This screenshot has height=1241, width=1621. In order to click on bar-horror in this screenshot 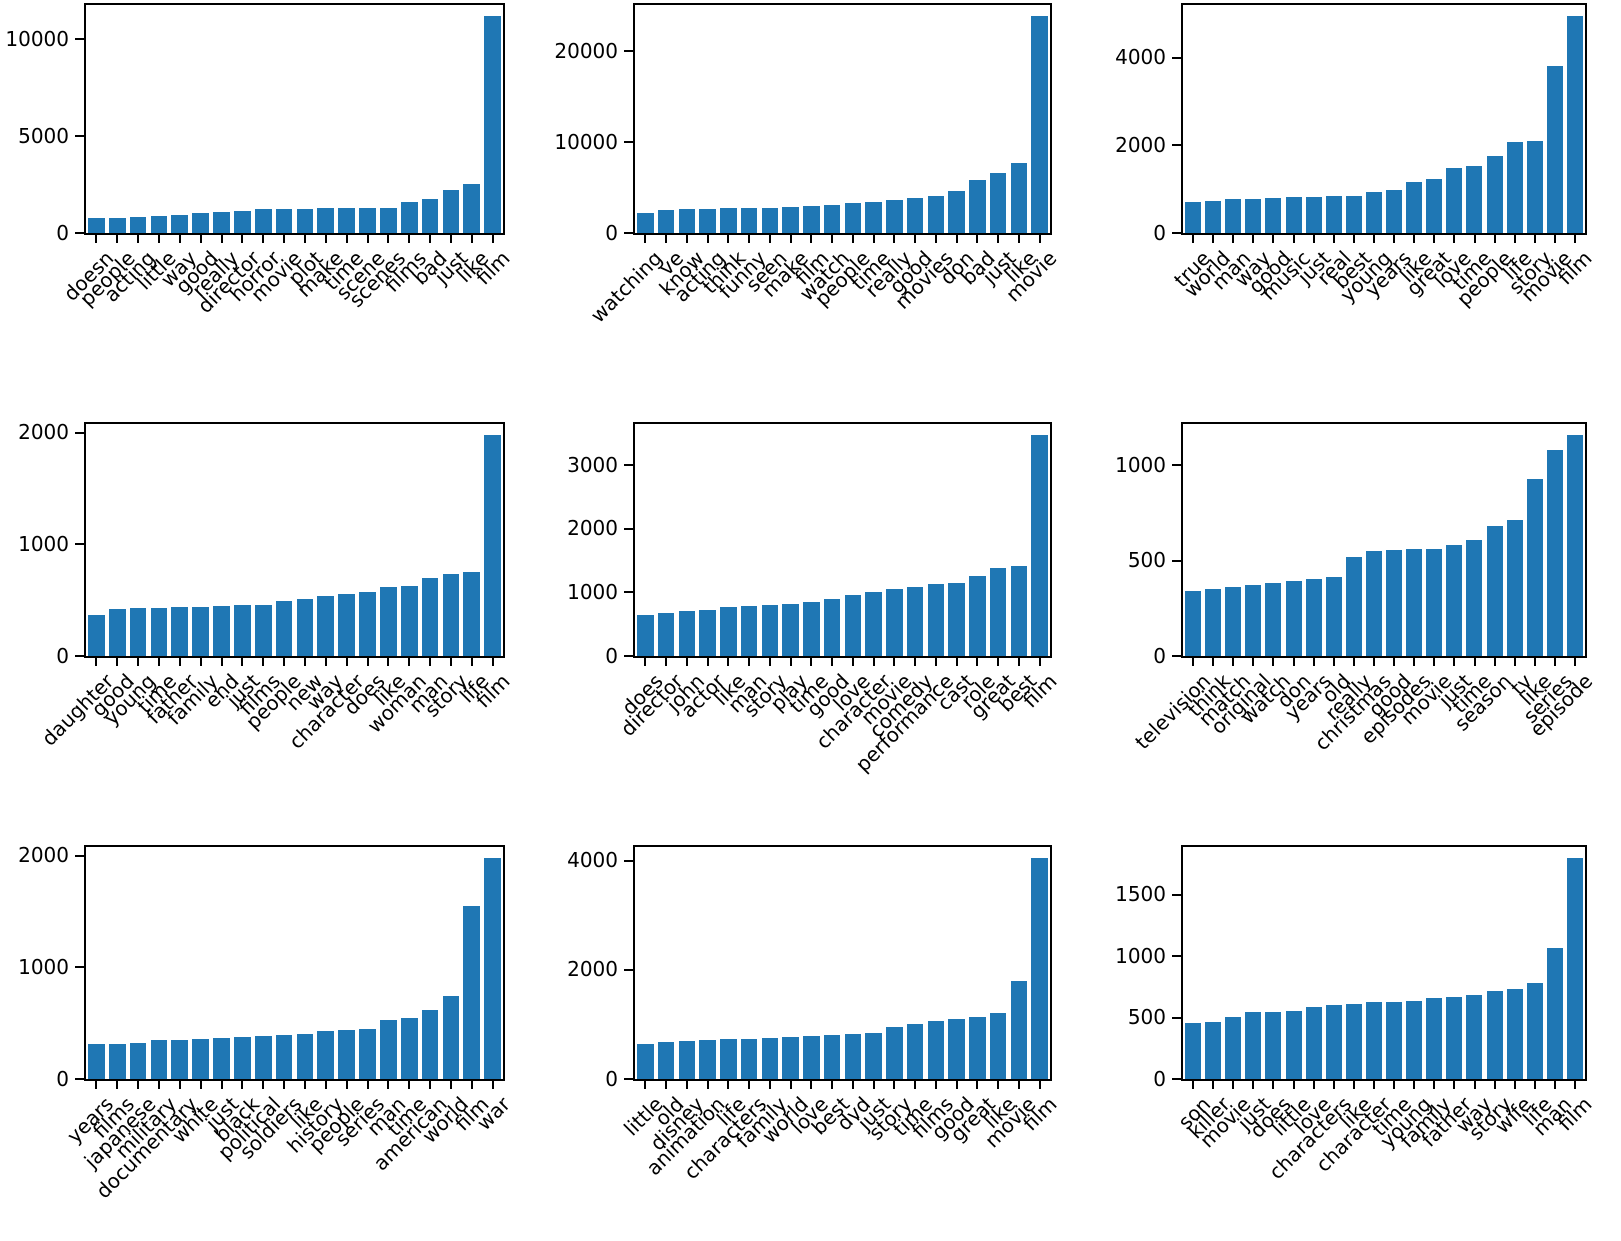, I will do `click(263, 221)`.